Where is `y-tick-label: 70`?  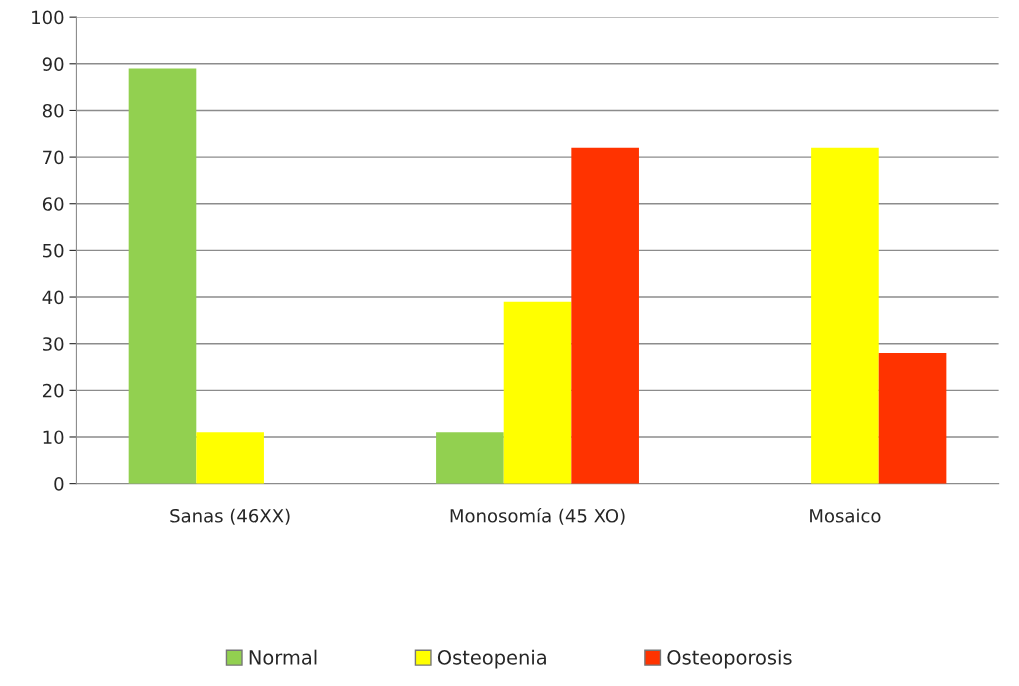 y-tick-label: 70 is located at coordinates (53, 157).